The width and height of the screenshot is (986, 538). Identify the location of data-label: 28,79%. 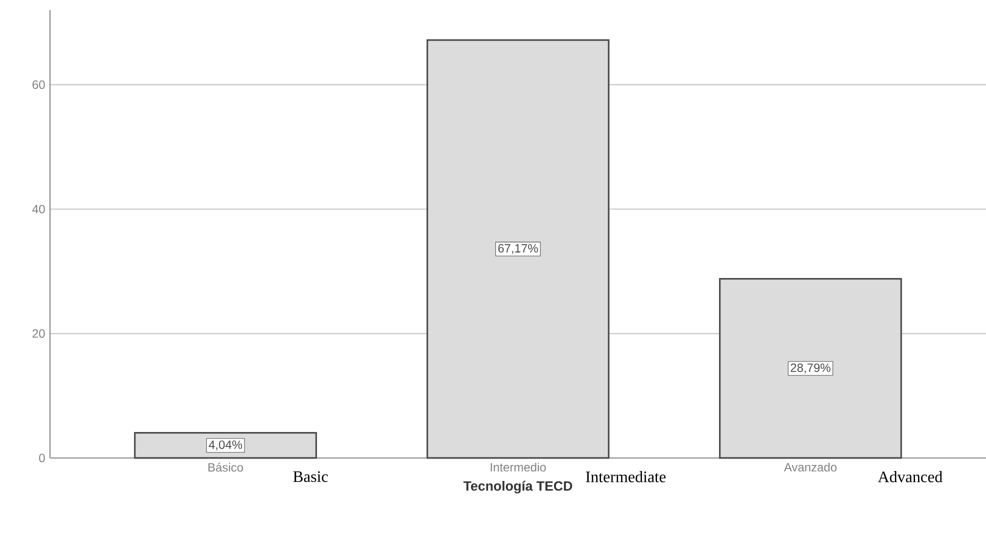
(810, 368).